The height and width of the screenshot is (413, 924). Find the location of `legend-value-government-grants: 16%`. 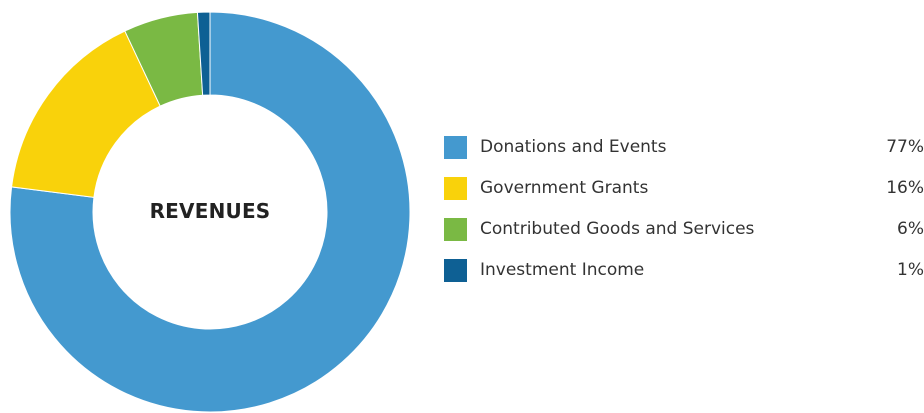

legend-value-government-grants: 16% is located at coordinates (905, 188).